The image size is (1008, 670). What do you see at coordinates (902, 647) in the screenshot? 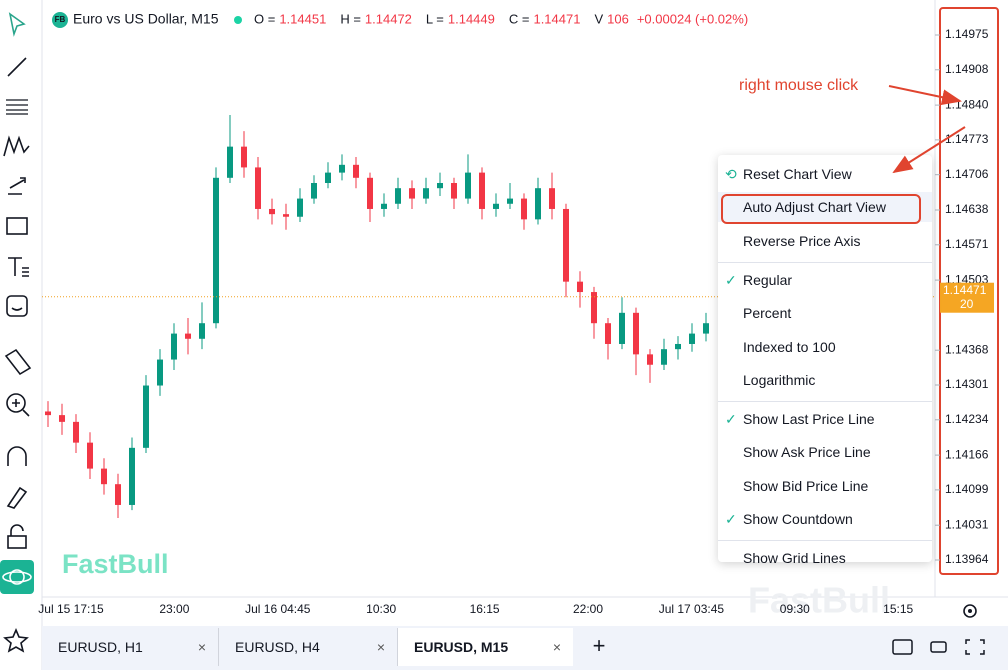
I see `layout-icon` at bounding box center [902, 647].